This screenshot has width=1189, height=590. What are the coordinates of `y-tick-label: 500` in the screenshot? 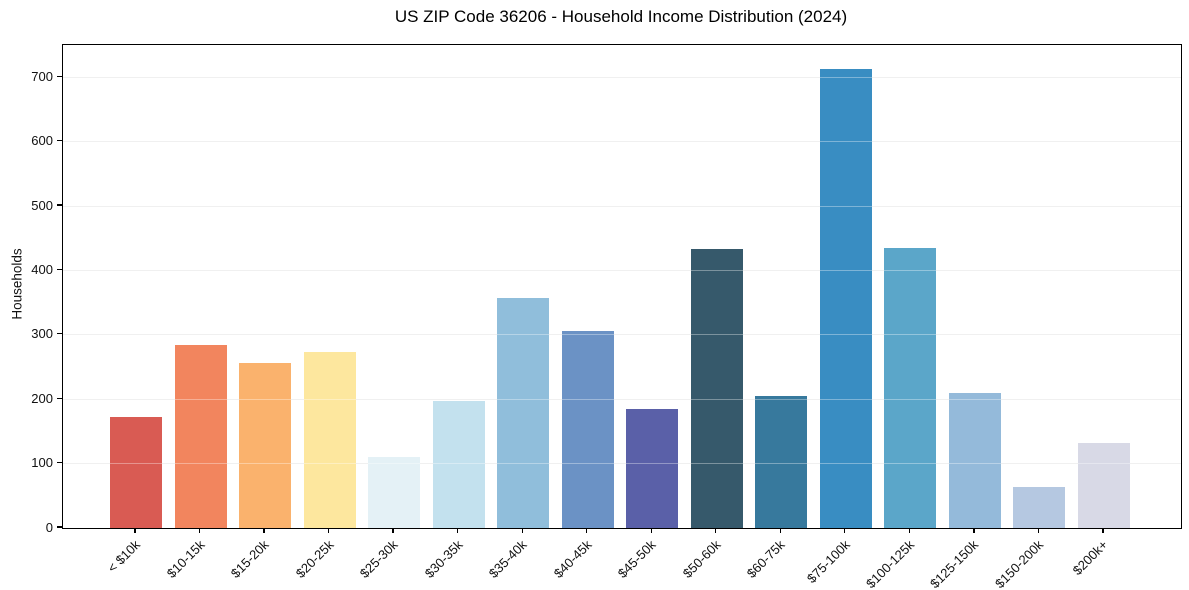 It's located at (42, 205).